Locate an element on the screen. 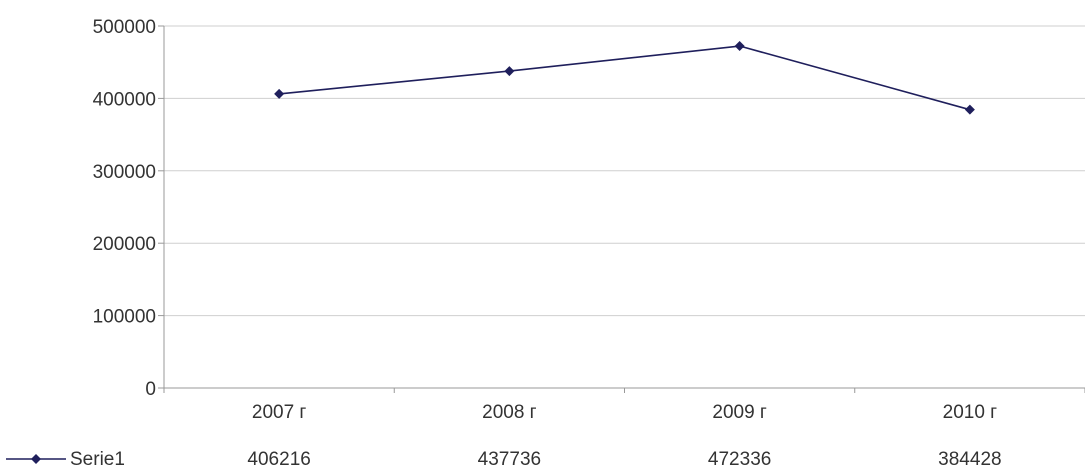 Image resolution: width=1085 pixels, height=471 pixels. x-tick-label: 2008 г is located at coordinates (509, 412).